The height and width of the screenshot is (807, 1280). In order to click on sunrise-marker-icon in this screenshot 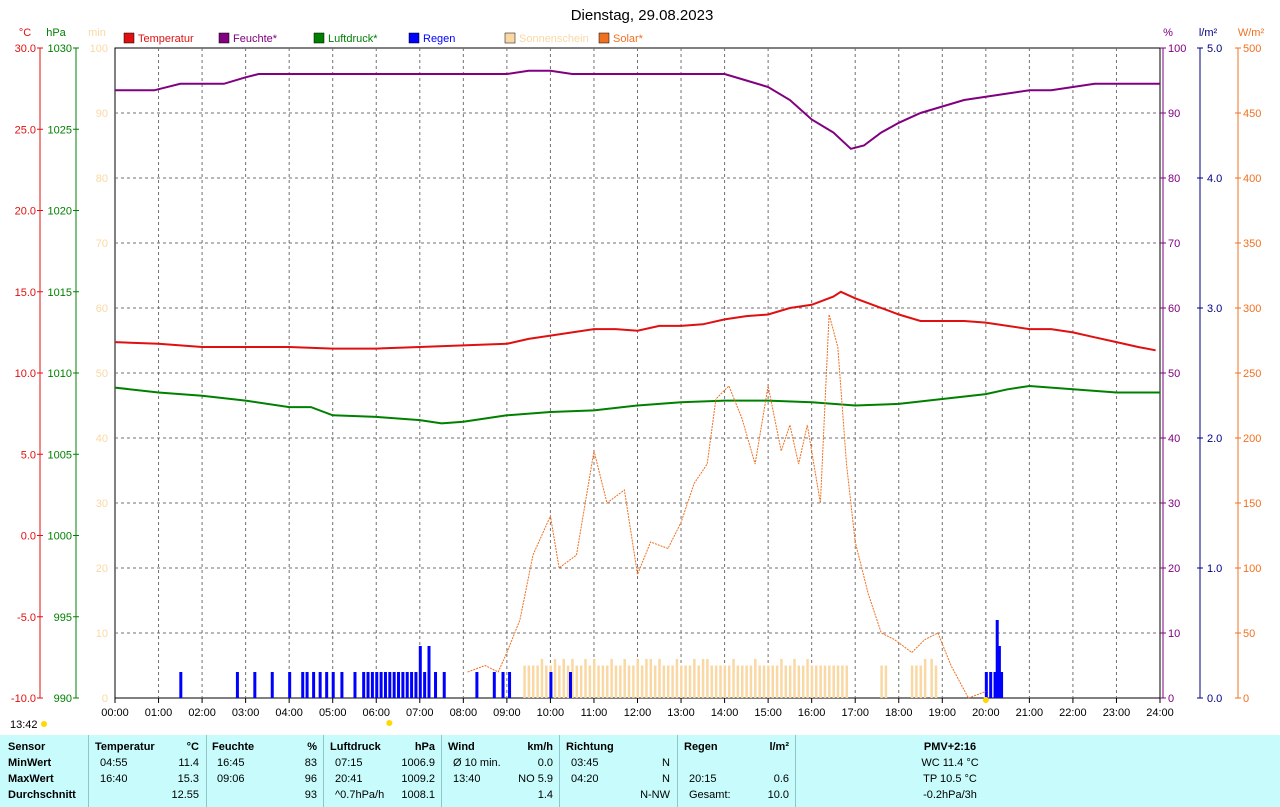, I will do `click(389, 723)`.